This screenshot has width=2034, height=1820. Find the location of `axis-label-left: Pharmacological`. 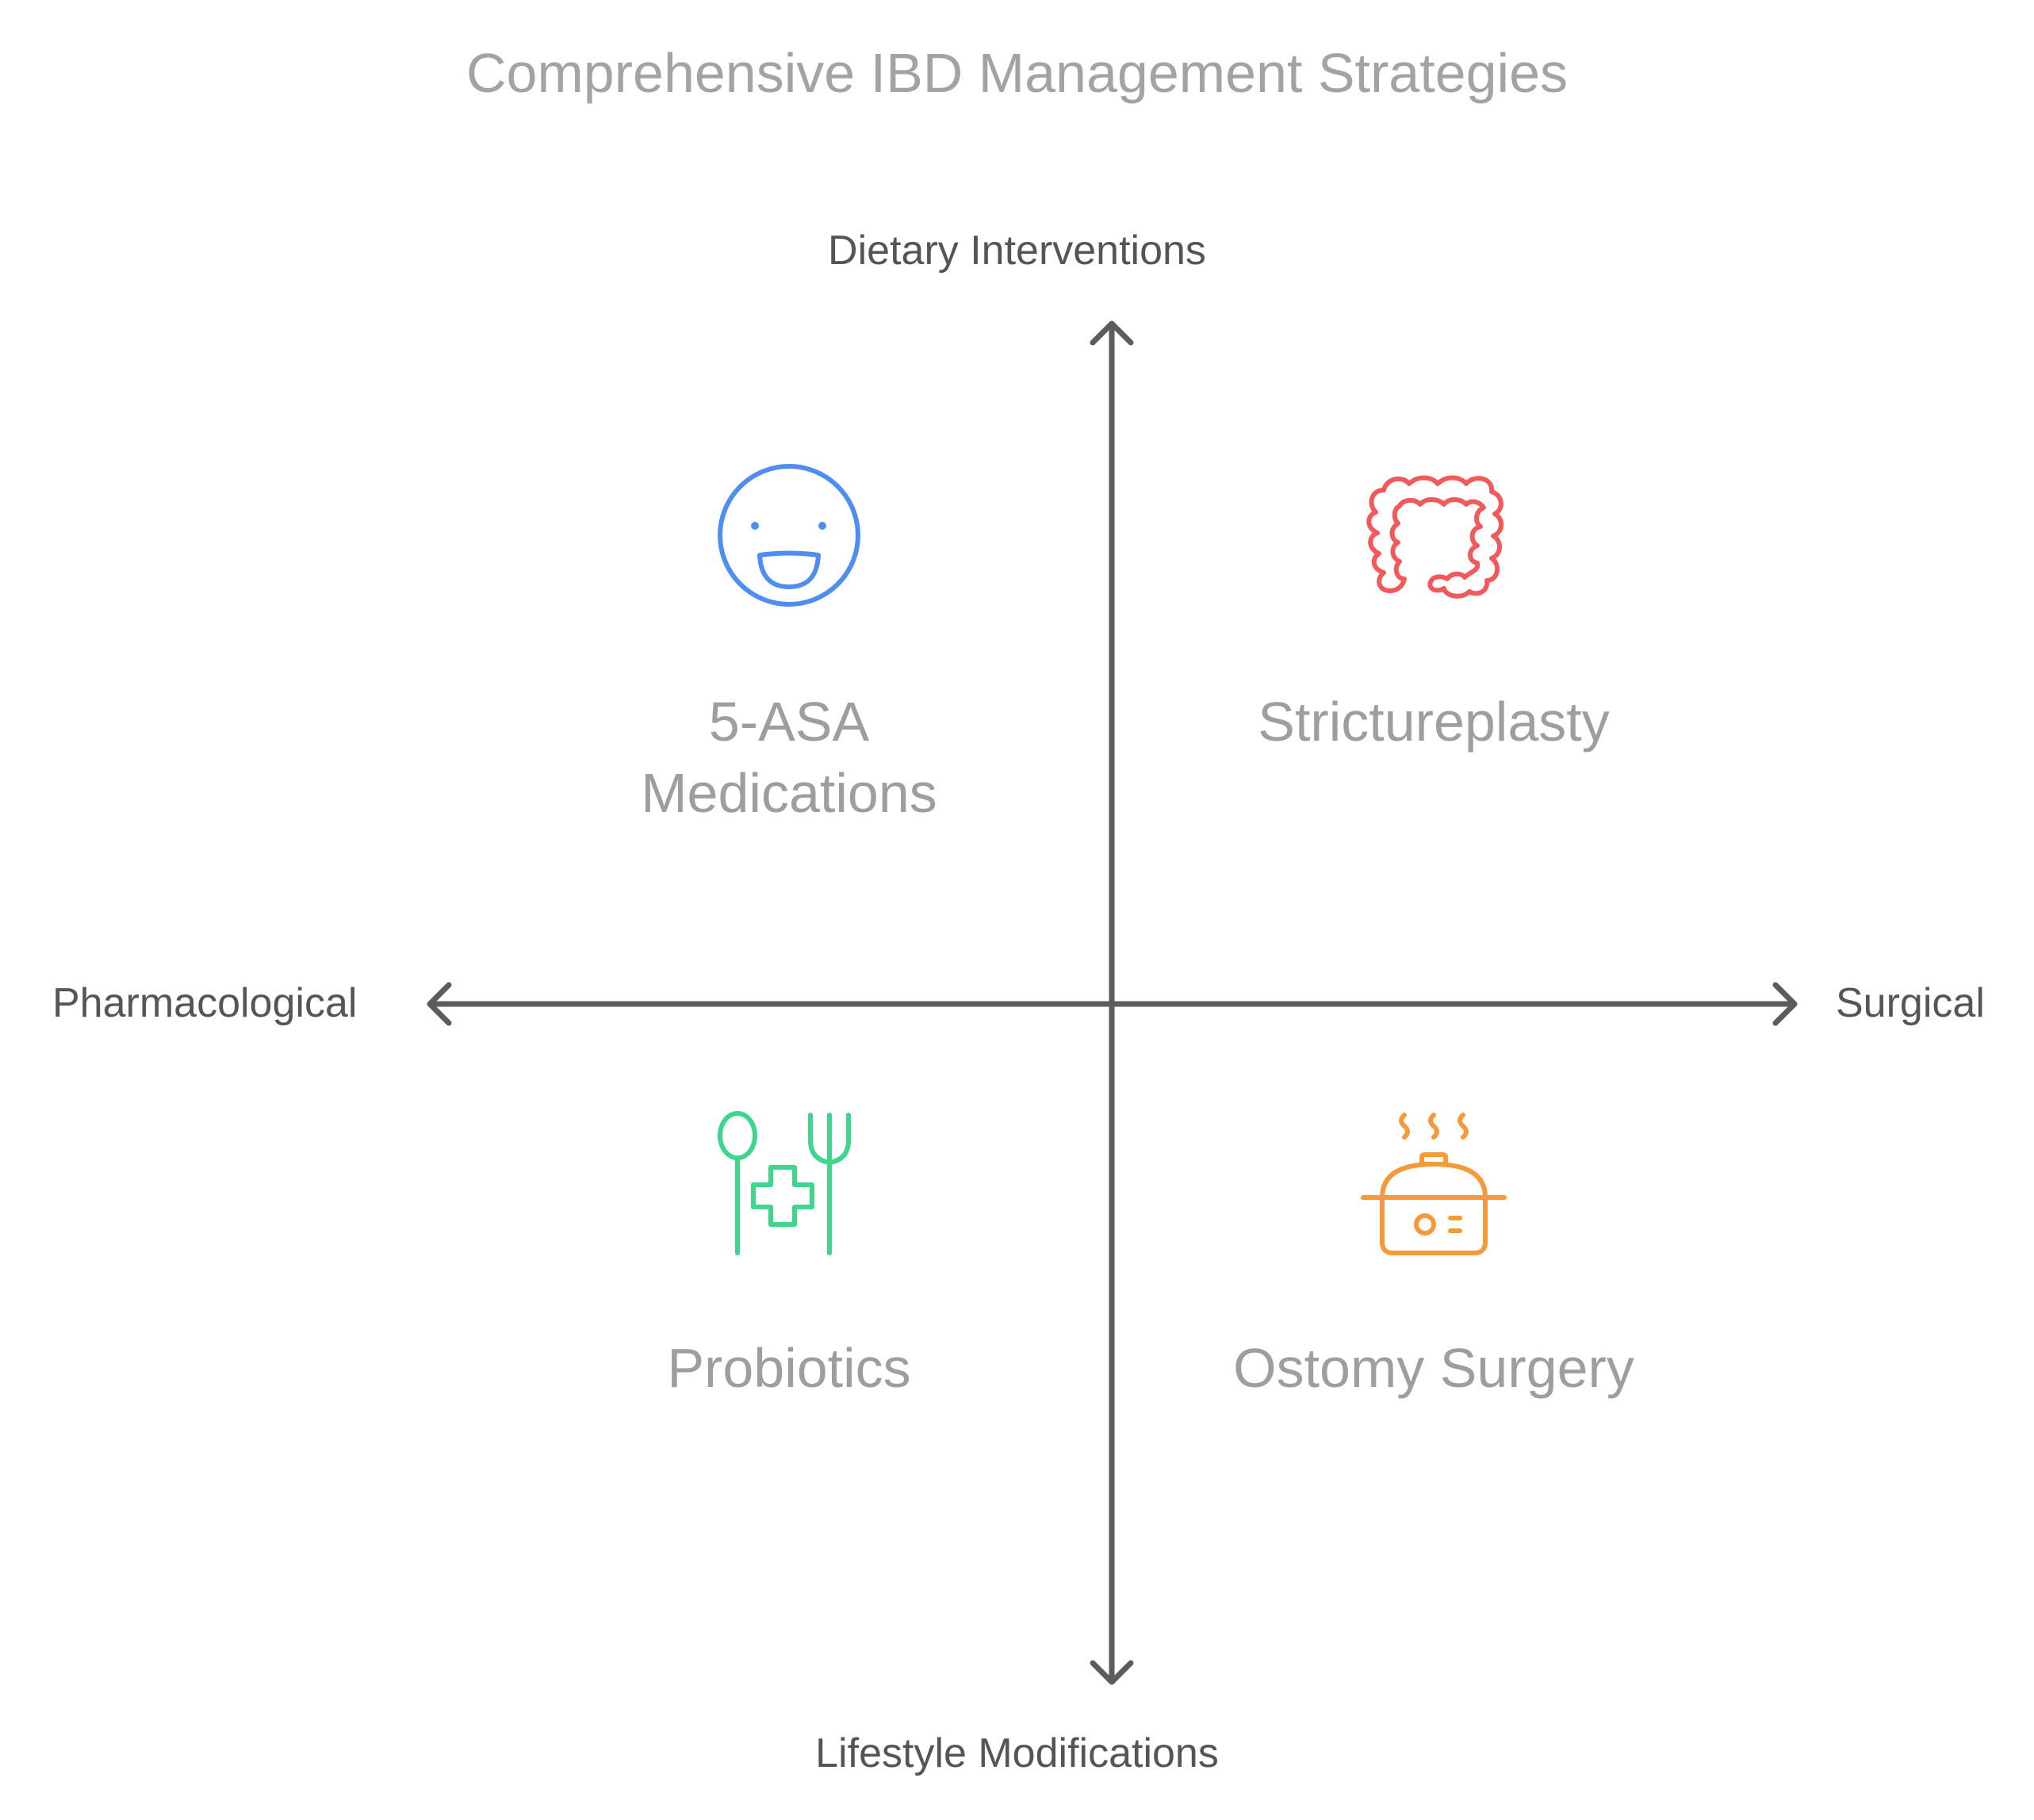

axis-label-left: Pharmacological is located at coordinates (205, 1003).